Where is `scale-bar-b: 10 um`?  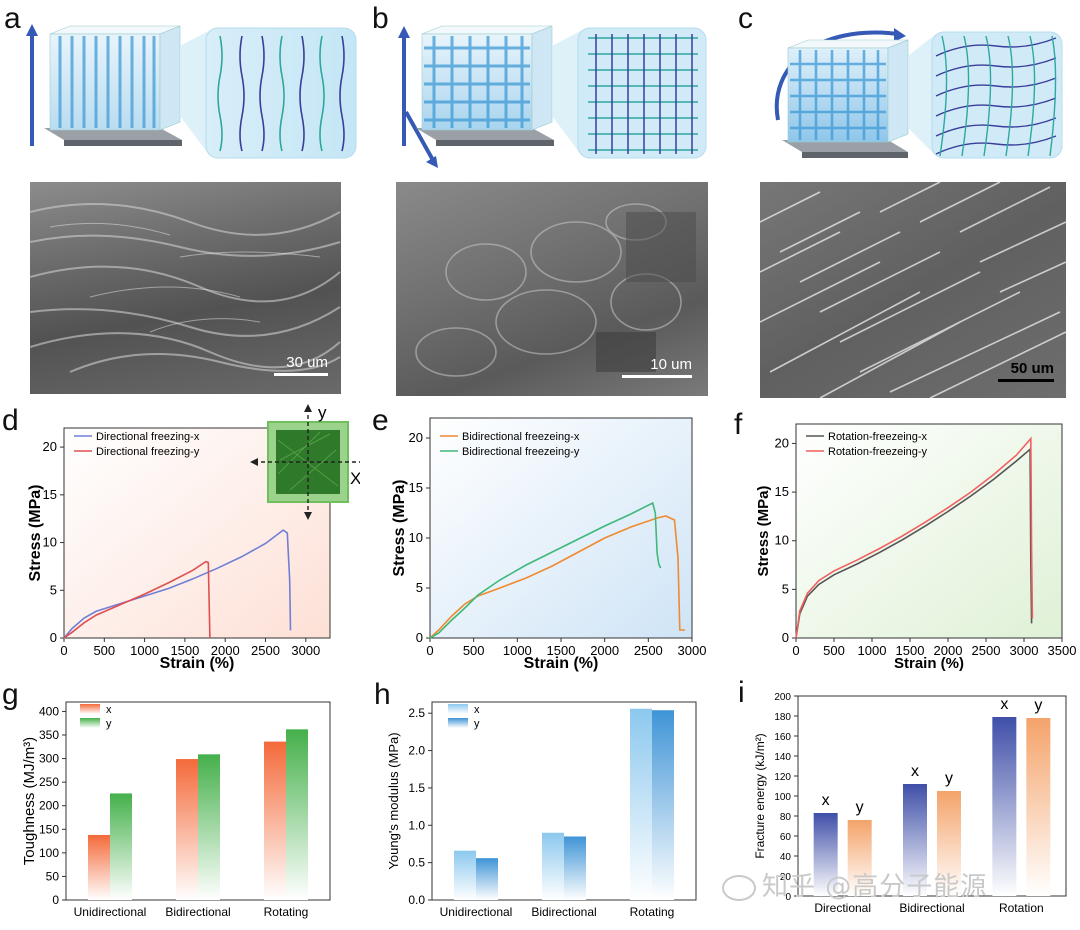 scale-bar-b: 10 um is located at coordinates (657, 367).